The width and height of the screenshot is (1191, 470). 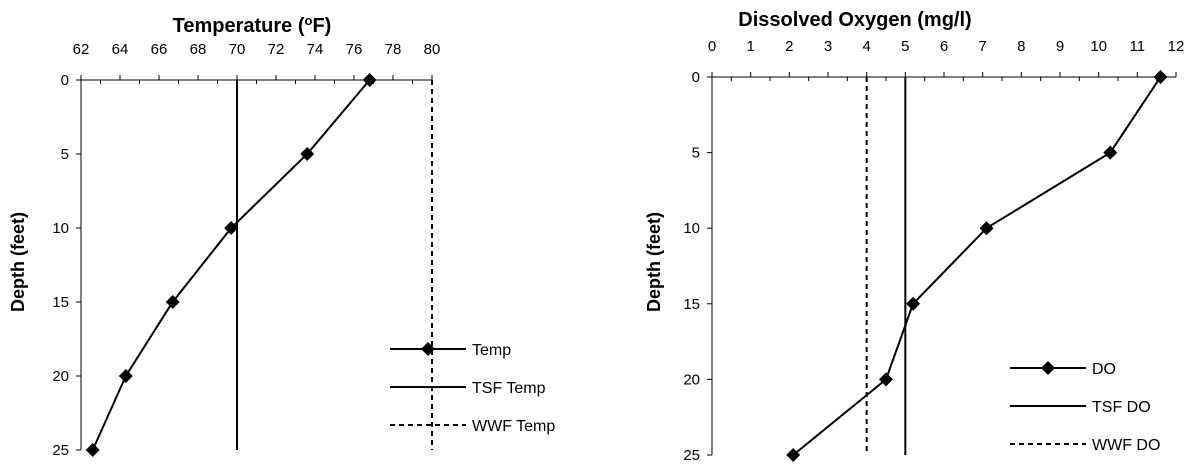 What do you see at coordinates (237, 49) in the screenshot?
I see `temperature-x-tick-label: 70` at bounding box center [237, 49].